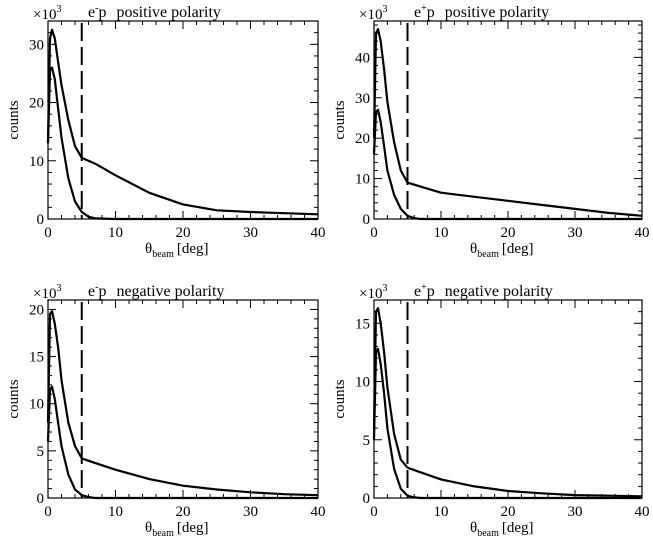  Describe the element at coordinates (36, 358) in the screenshot. I see `y-tick-label: 15` at that location.